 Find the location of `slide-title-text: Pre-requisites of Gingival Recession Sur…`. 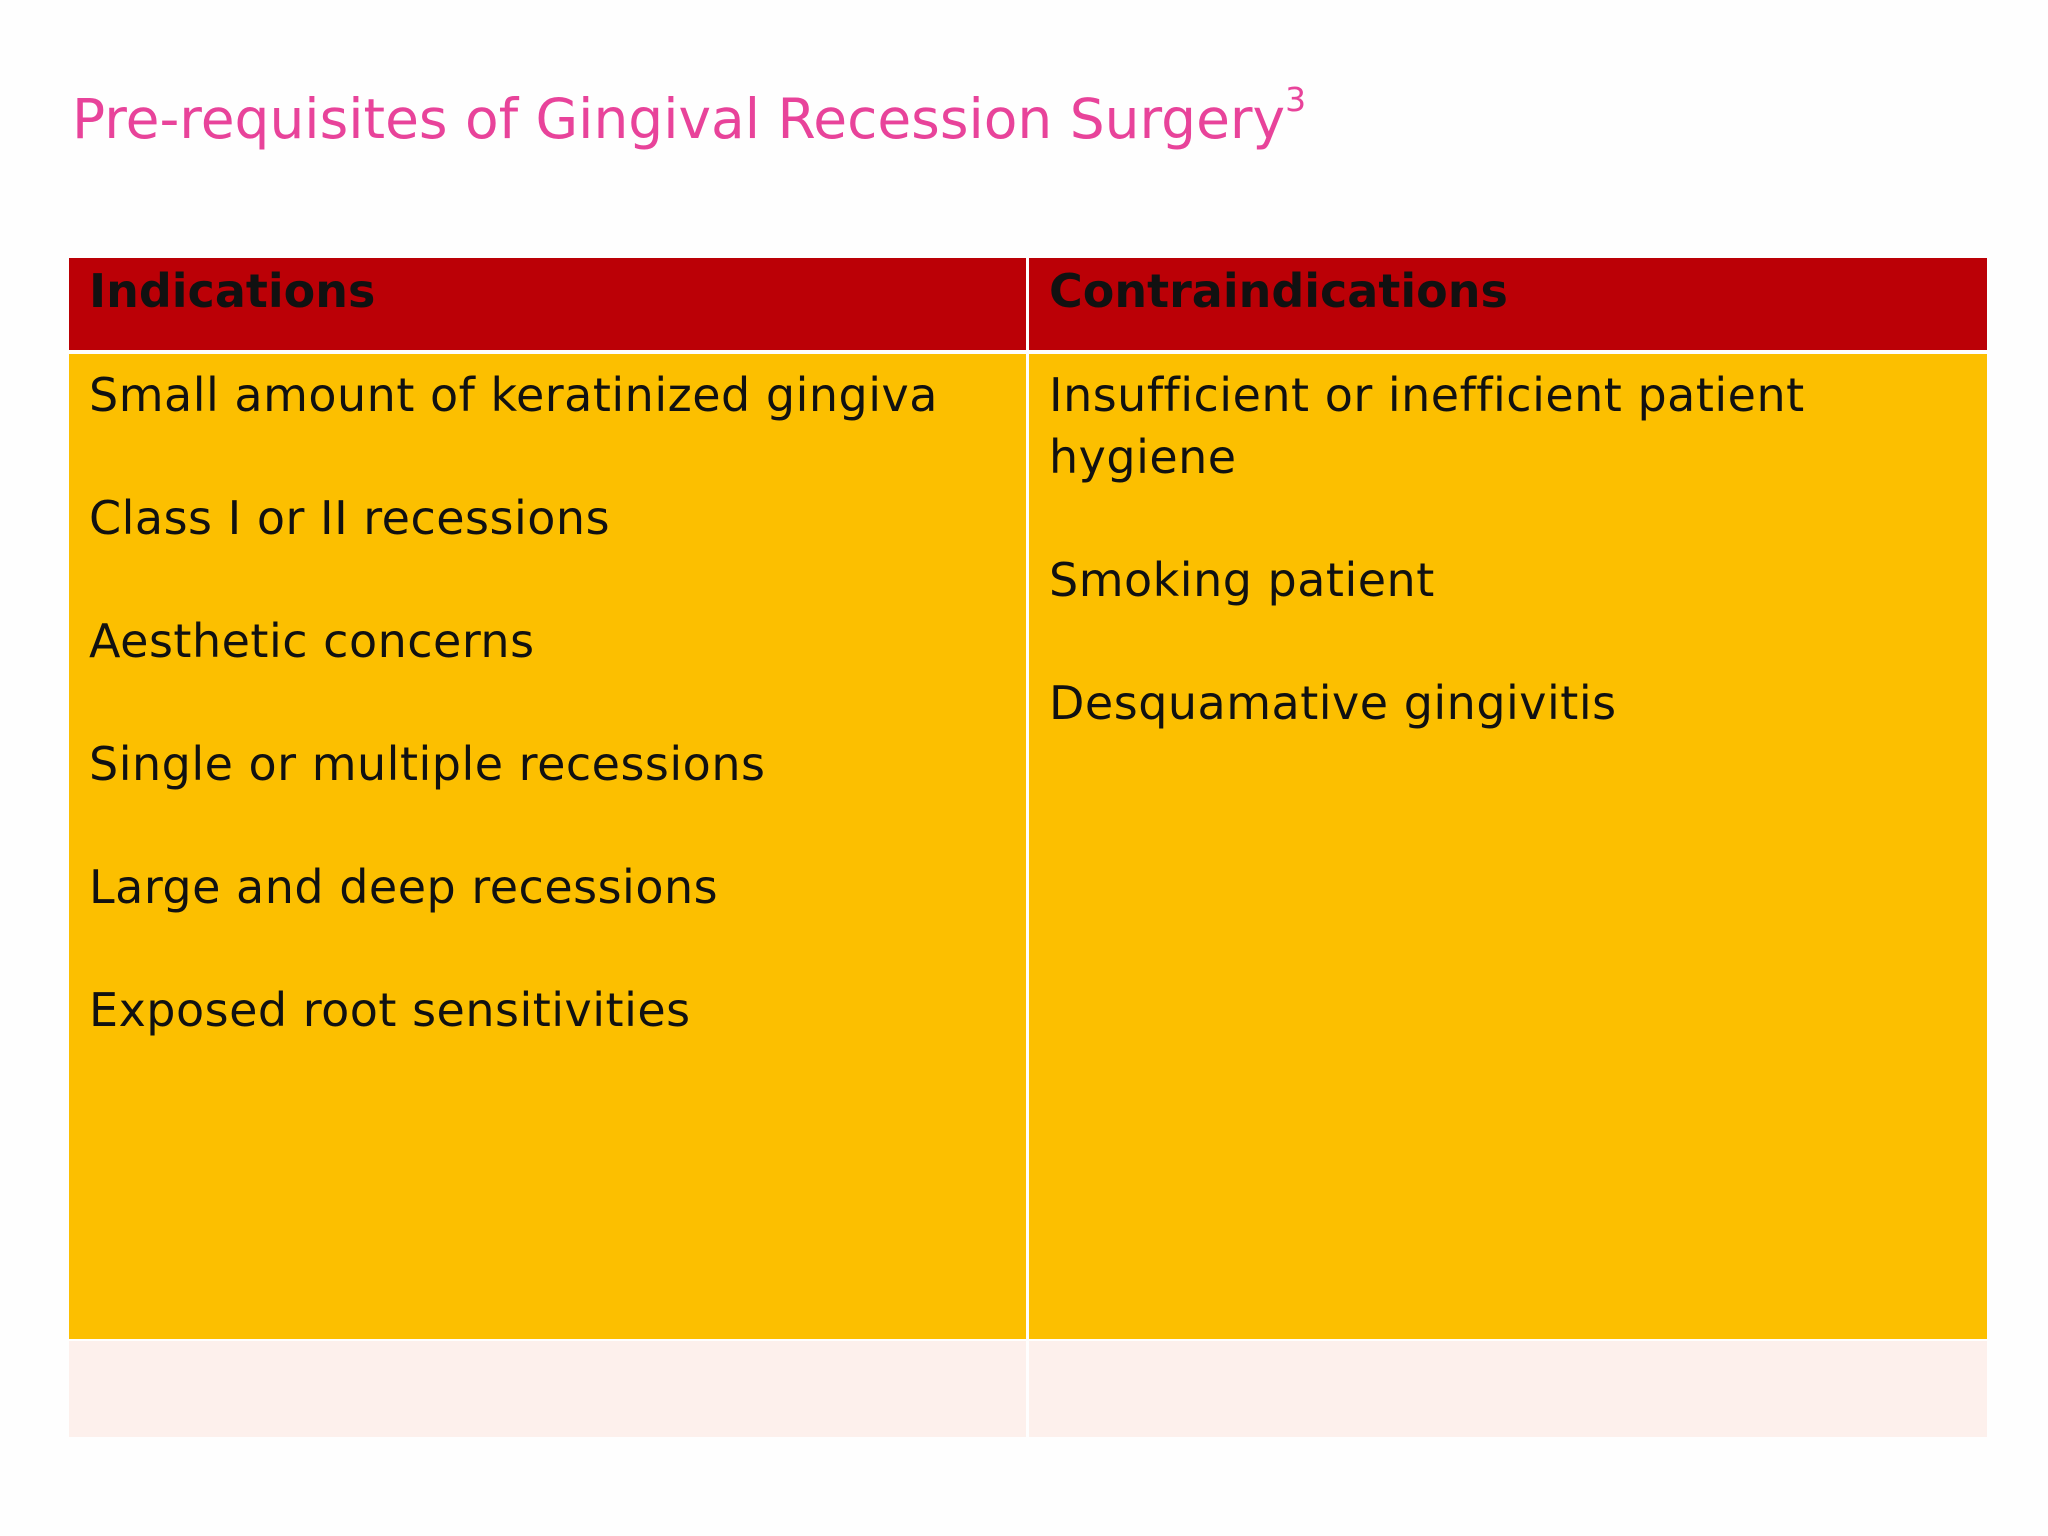

slide-title-text: Pre-requisites of Gingival Recession Sur… is located at coordinates (679, 119).